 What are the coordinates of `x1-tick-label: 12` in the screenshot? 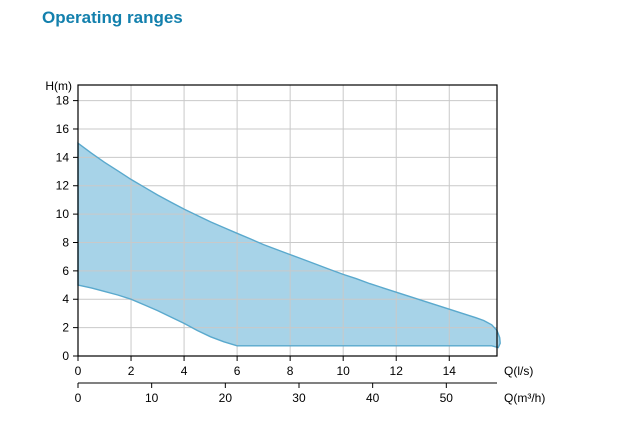 It's located at (397, 371).